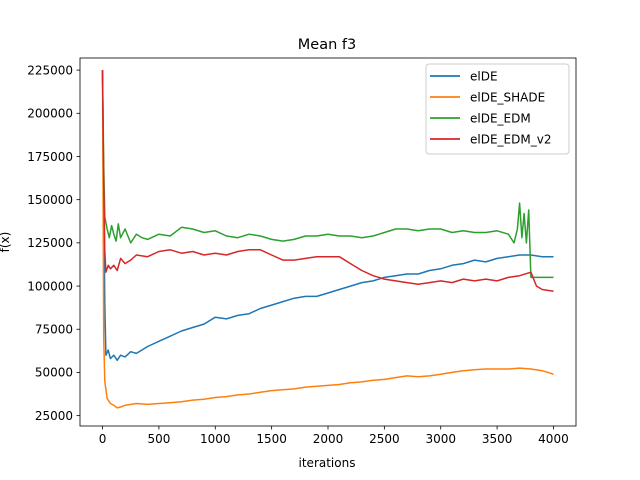 The height and width of the screenshot is (480, 640). I want to click on x-tick-label-7: 3500, so click(497, 439).